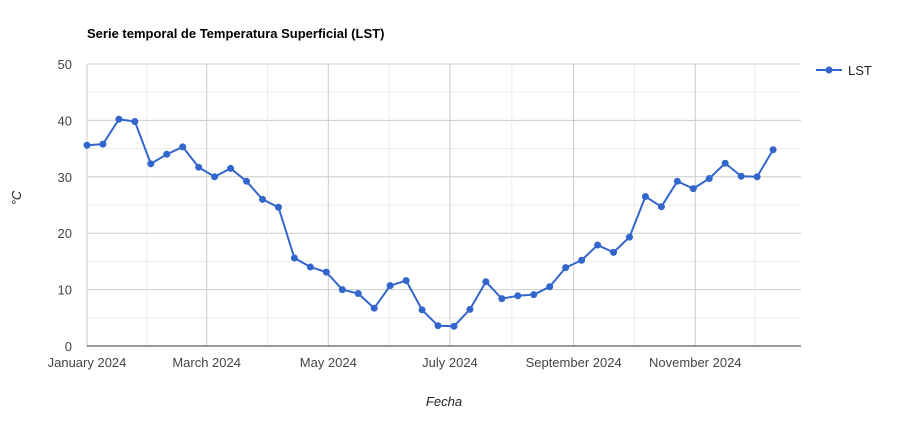 This screenshot has width=912, height=427. What do you see at coordinates (87, 362) in the screenshot?
I see `x-tick-label: January 2024` at bounding box center [87, 362].